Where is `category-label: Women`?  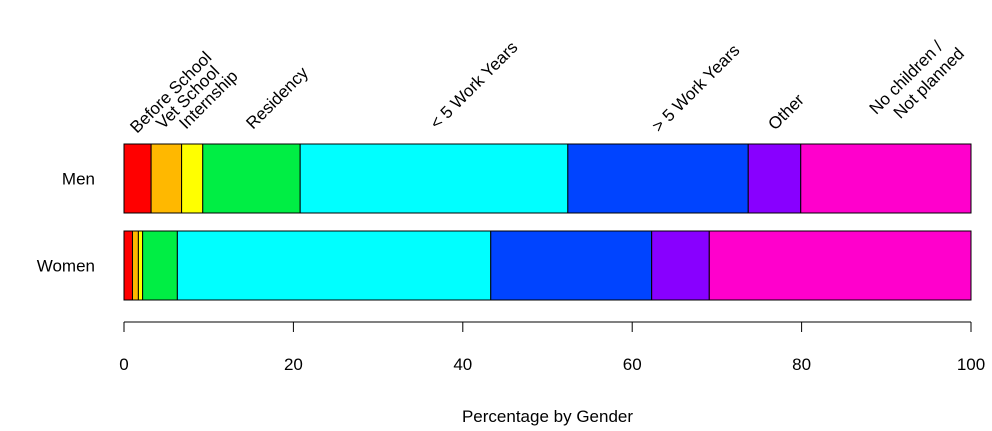
category-label: Women is located at coordinates (66, 266).